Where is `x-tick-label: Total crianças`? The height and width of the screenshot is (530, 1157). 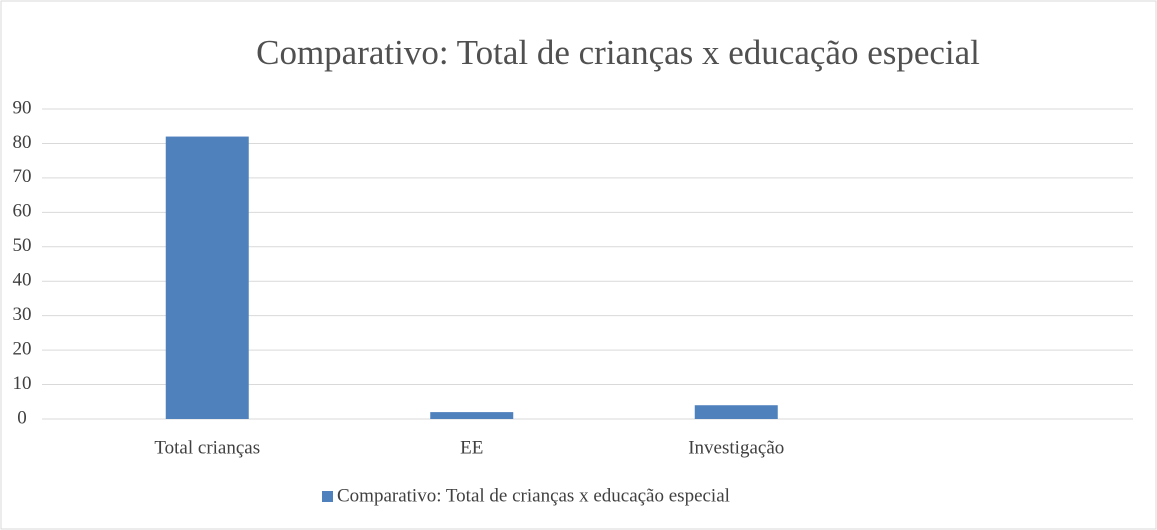 x-tick-label: Total crianças is located at coordinates (207, 447).